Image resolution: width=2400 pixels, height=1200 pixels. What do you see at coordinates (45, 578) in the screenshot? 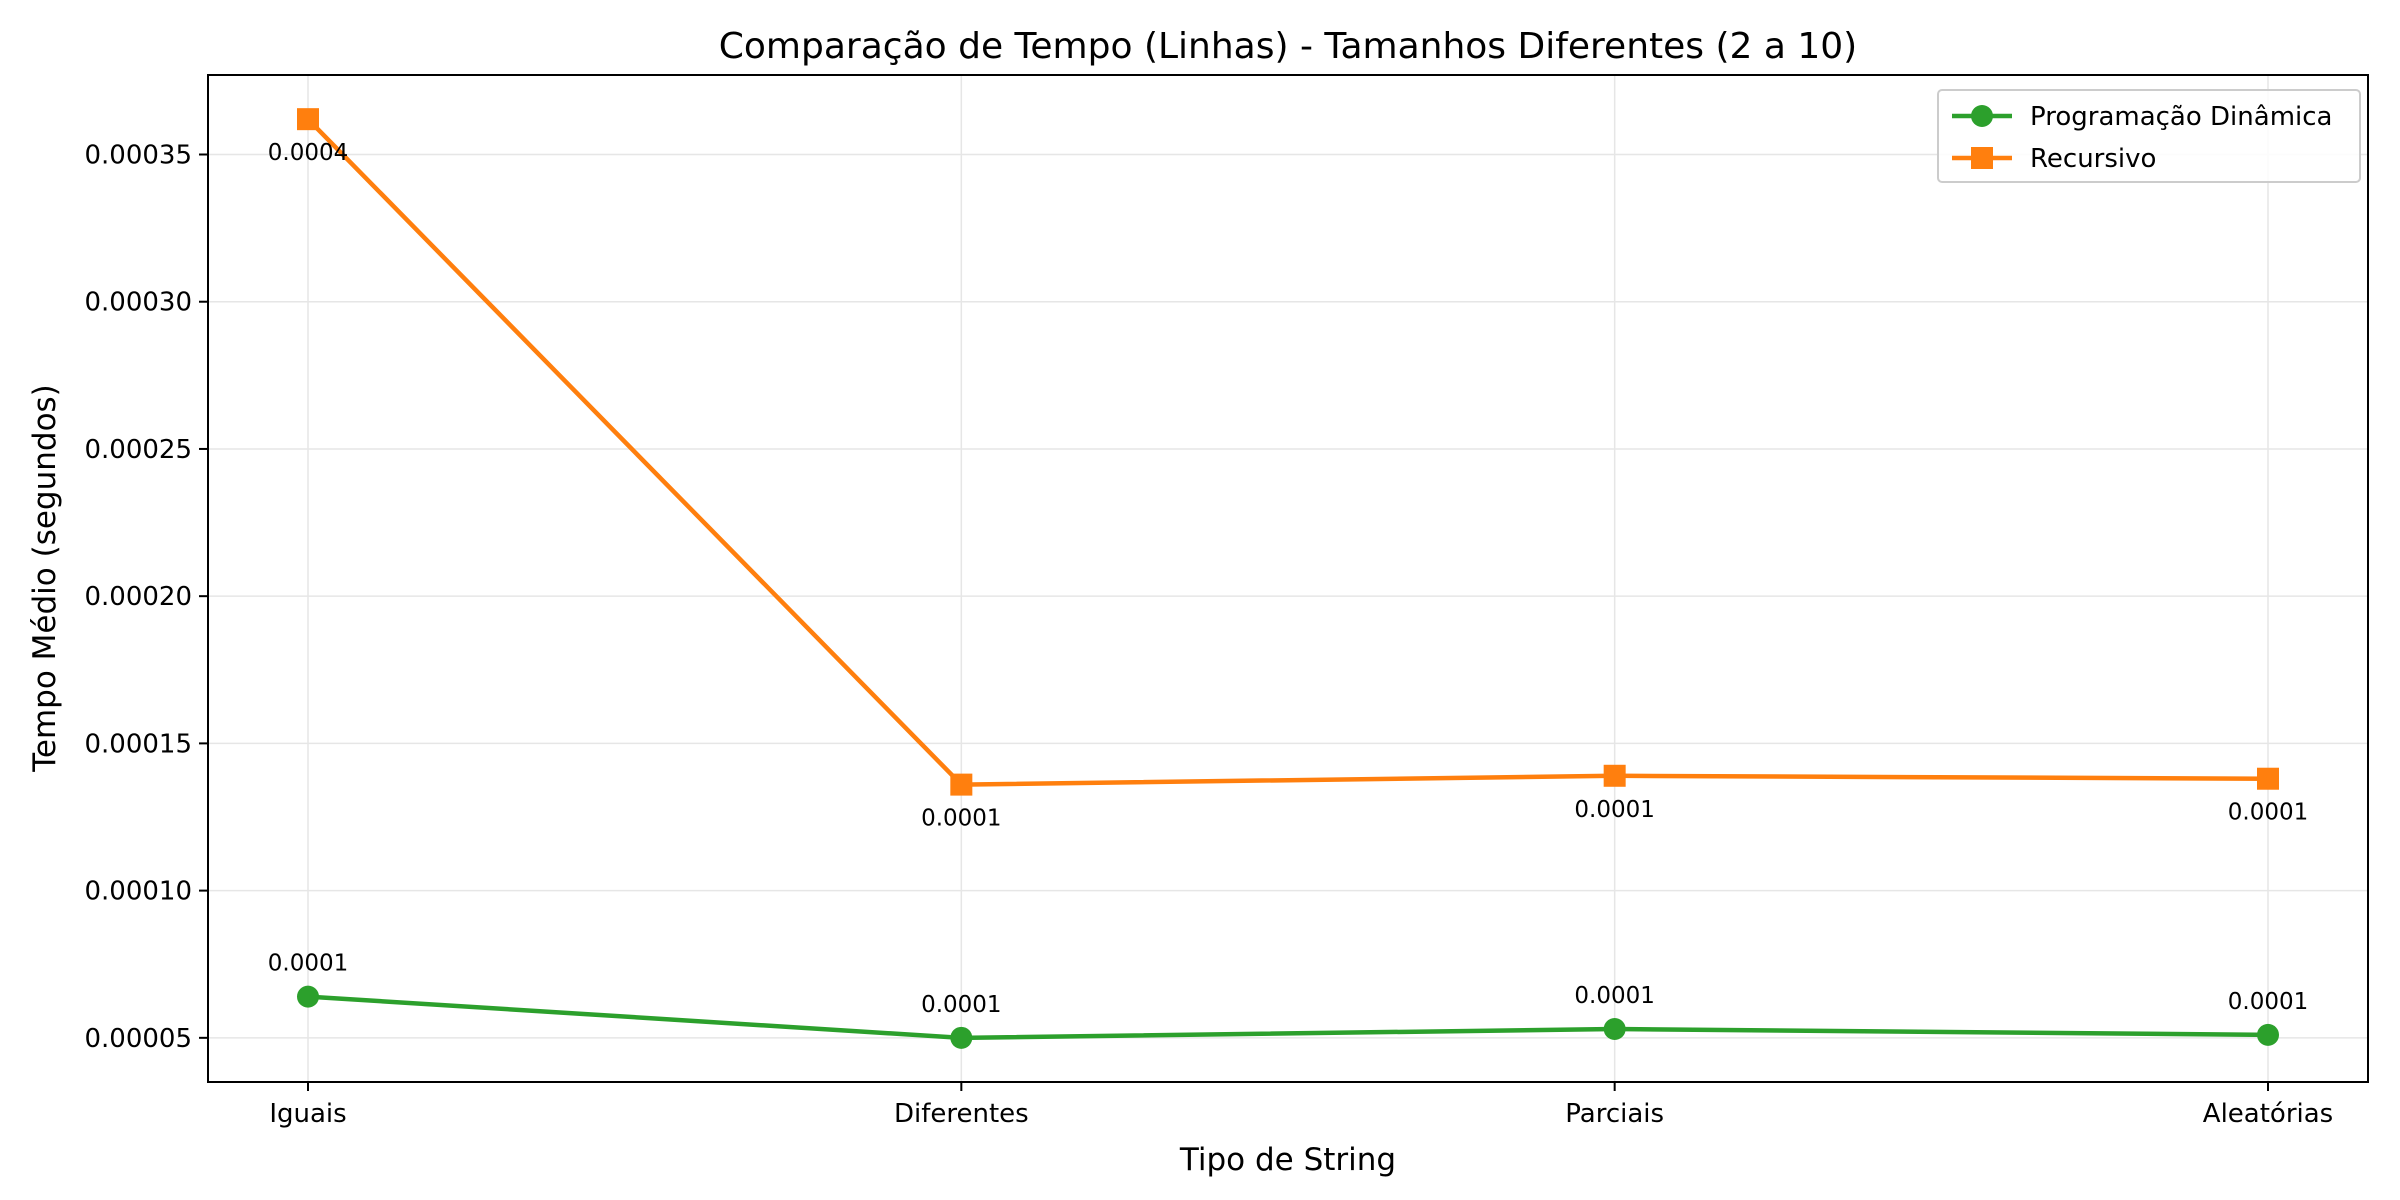
I see `y-axis-label: Tempo Médio (segundos)` at bounding box center [45, 578].